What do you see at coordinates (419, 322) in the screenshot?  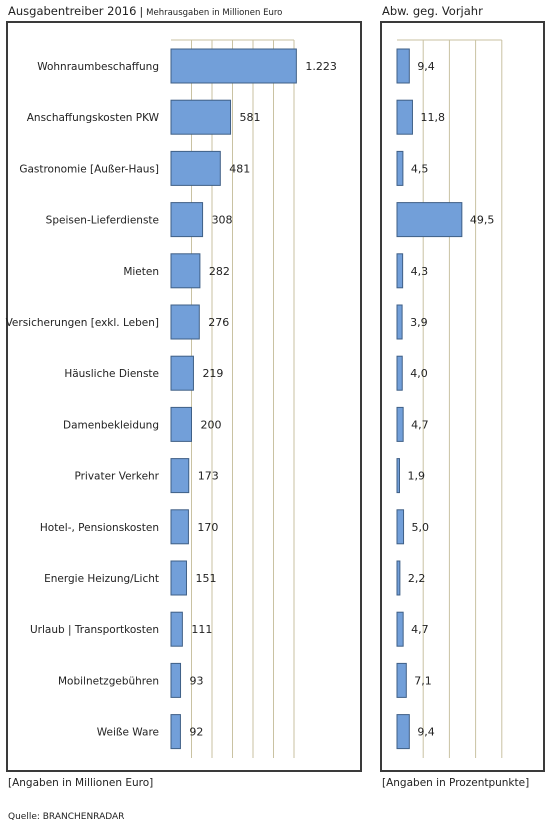 I see `right-data-label: 3,9` at bounding box center [419, 322].